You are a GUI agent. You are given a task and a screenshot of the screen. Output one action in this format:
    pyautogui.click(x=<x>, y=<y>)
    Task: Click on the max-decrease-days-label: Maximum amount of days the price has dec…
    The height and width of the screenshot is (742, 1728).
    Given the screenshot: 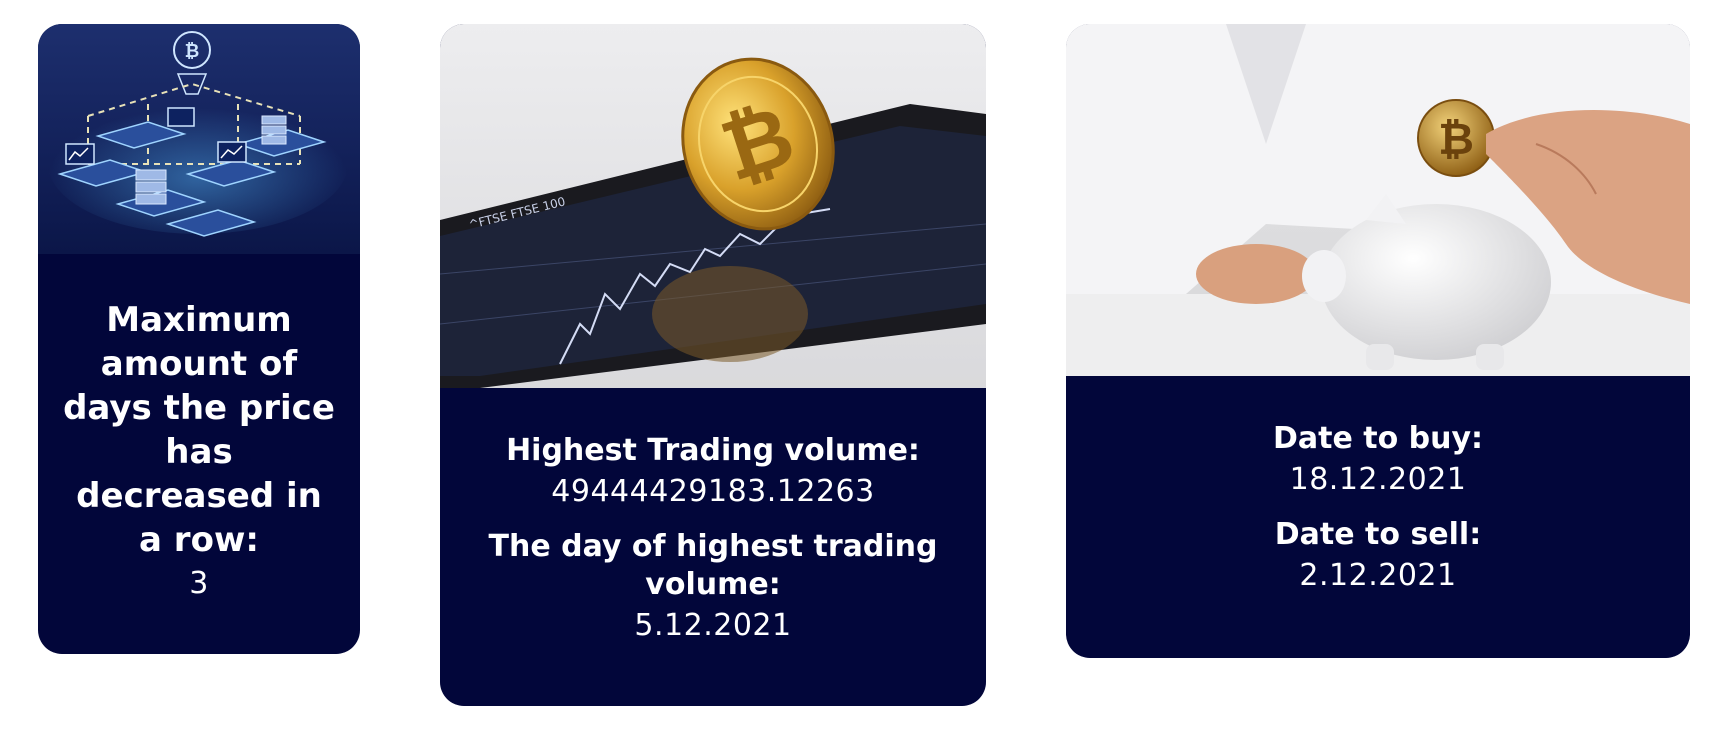 What is the action you would take?
    pyautogui.click(x=199, y=430)
    